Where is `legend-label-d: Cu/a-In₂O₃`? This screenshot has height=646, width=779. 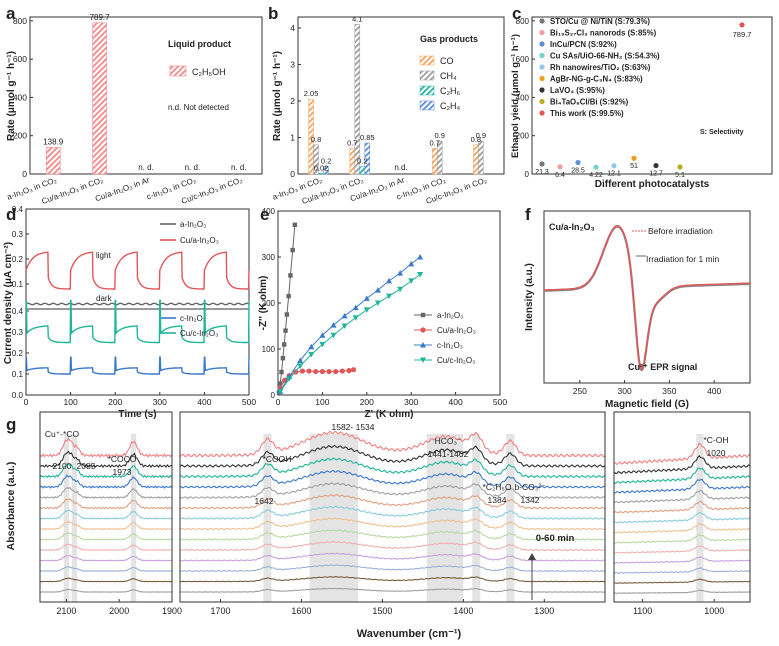
legend-label-d: Cu/a-In₂O₃ is located at coordinates (199, 240).